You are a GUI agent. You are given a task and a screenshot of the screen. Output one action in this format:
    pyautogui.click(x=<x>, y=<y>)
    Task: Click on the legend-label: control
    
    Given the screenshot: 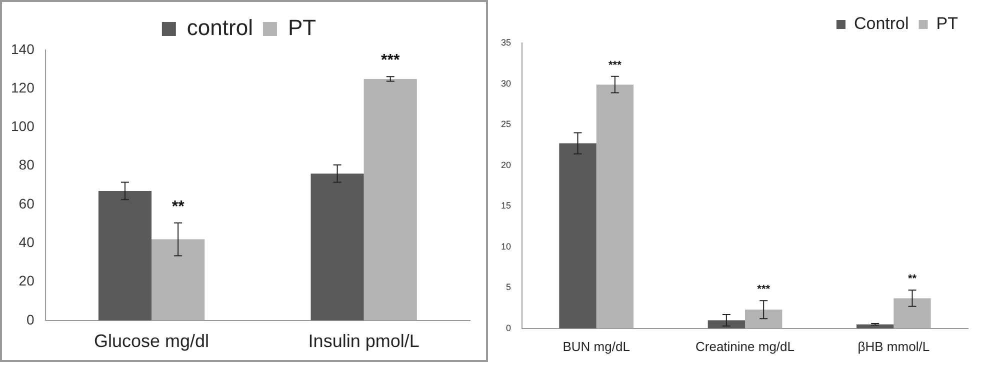 What is the action you would take?
    pyautogui.click(x=219, y=27)
    